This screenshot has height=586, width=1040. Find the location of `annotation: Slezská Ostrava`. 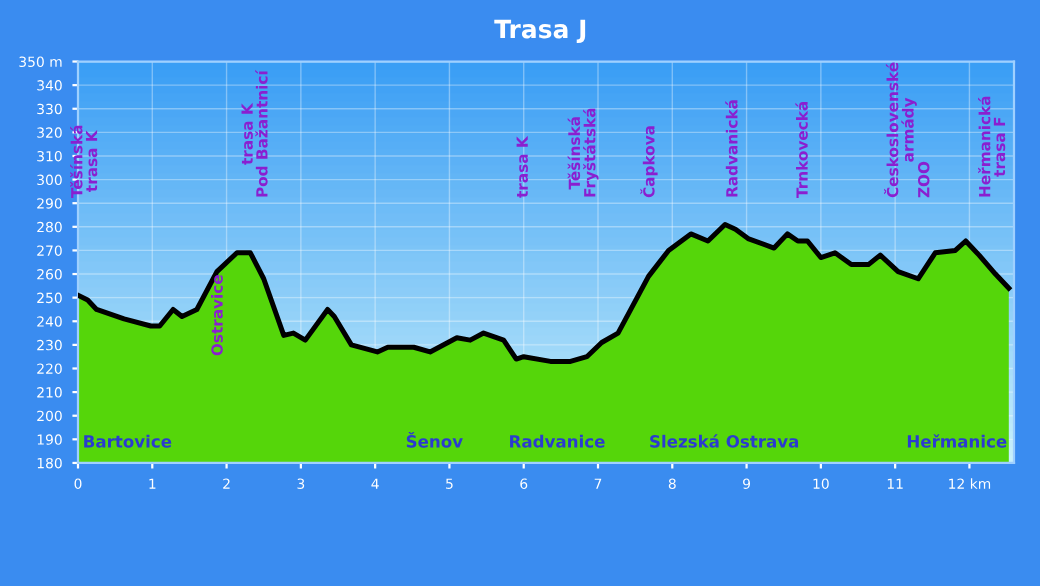

annotation: Slezská Ostrava is located at coordinates (724, 441).